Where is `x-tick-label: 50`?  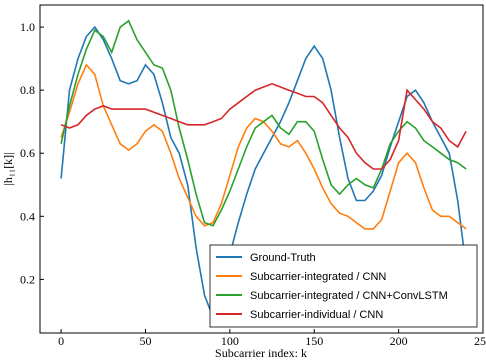
x-tick-label: 50 is located at coordinates (145, 341).